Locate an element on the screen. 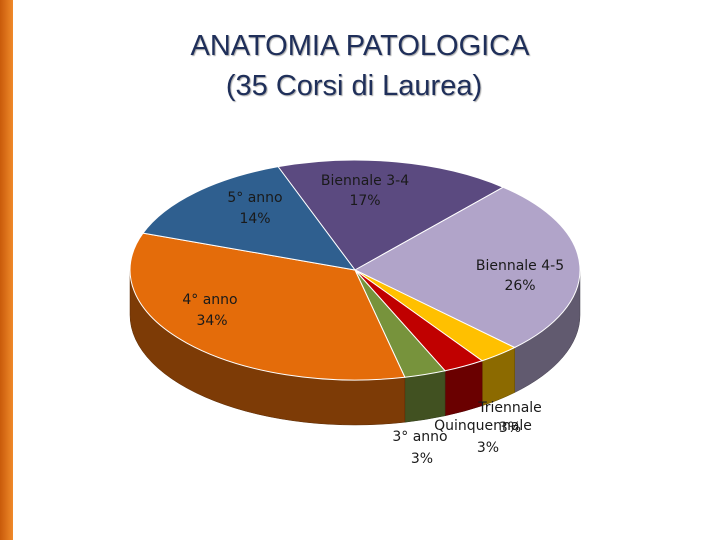 The width and height of the screenshot is (720, 540). slice-value-label: 17% is located at coordinates (364, 201).